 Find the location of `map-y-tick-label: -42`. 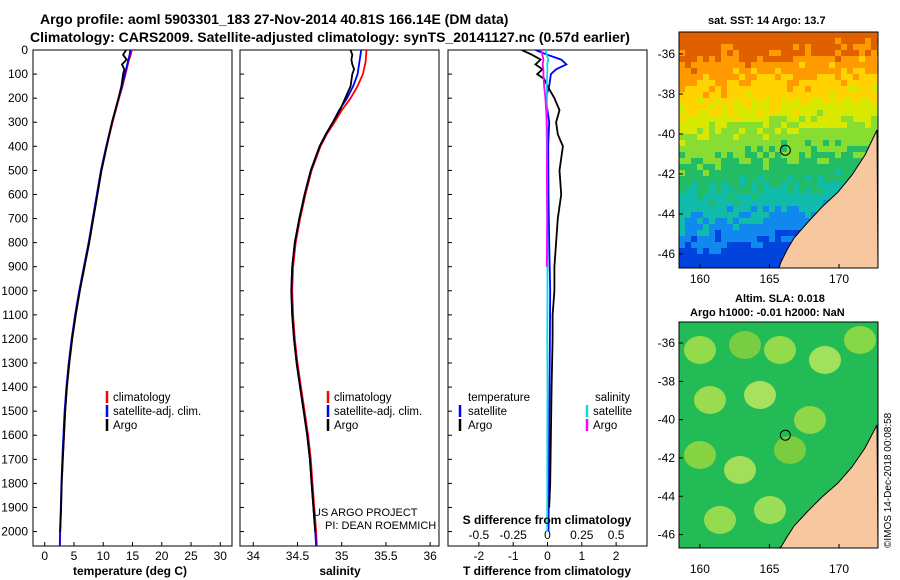

map-y-tick-label: -42 is located at coordinates (667, 174).